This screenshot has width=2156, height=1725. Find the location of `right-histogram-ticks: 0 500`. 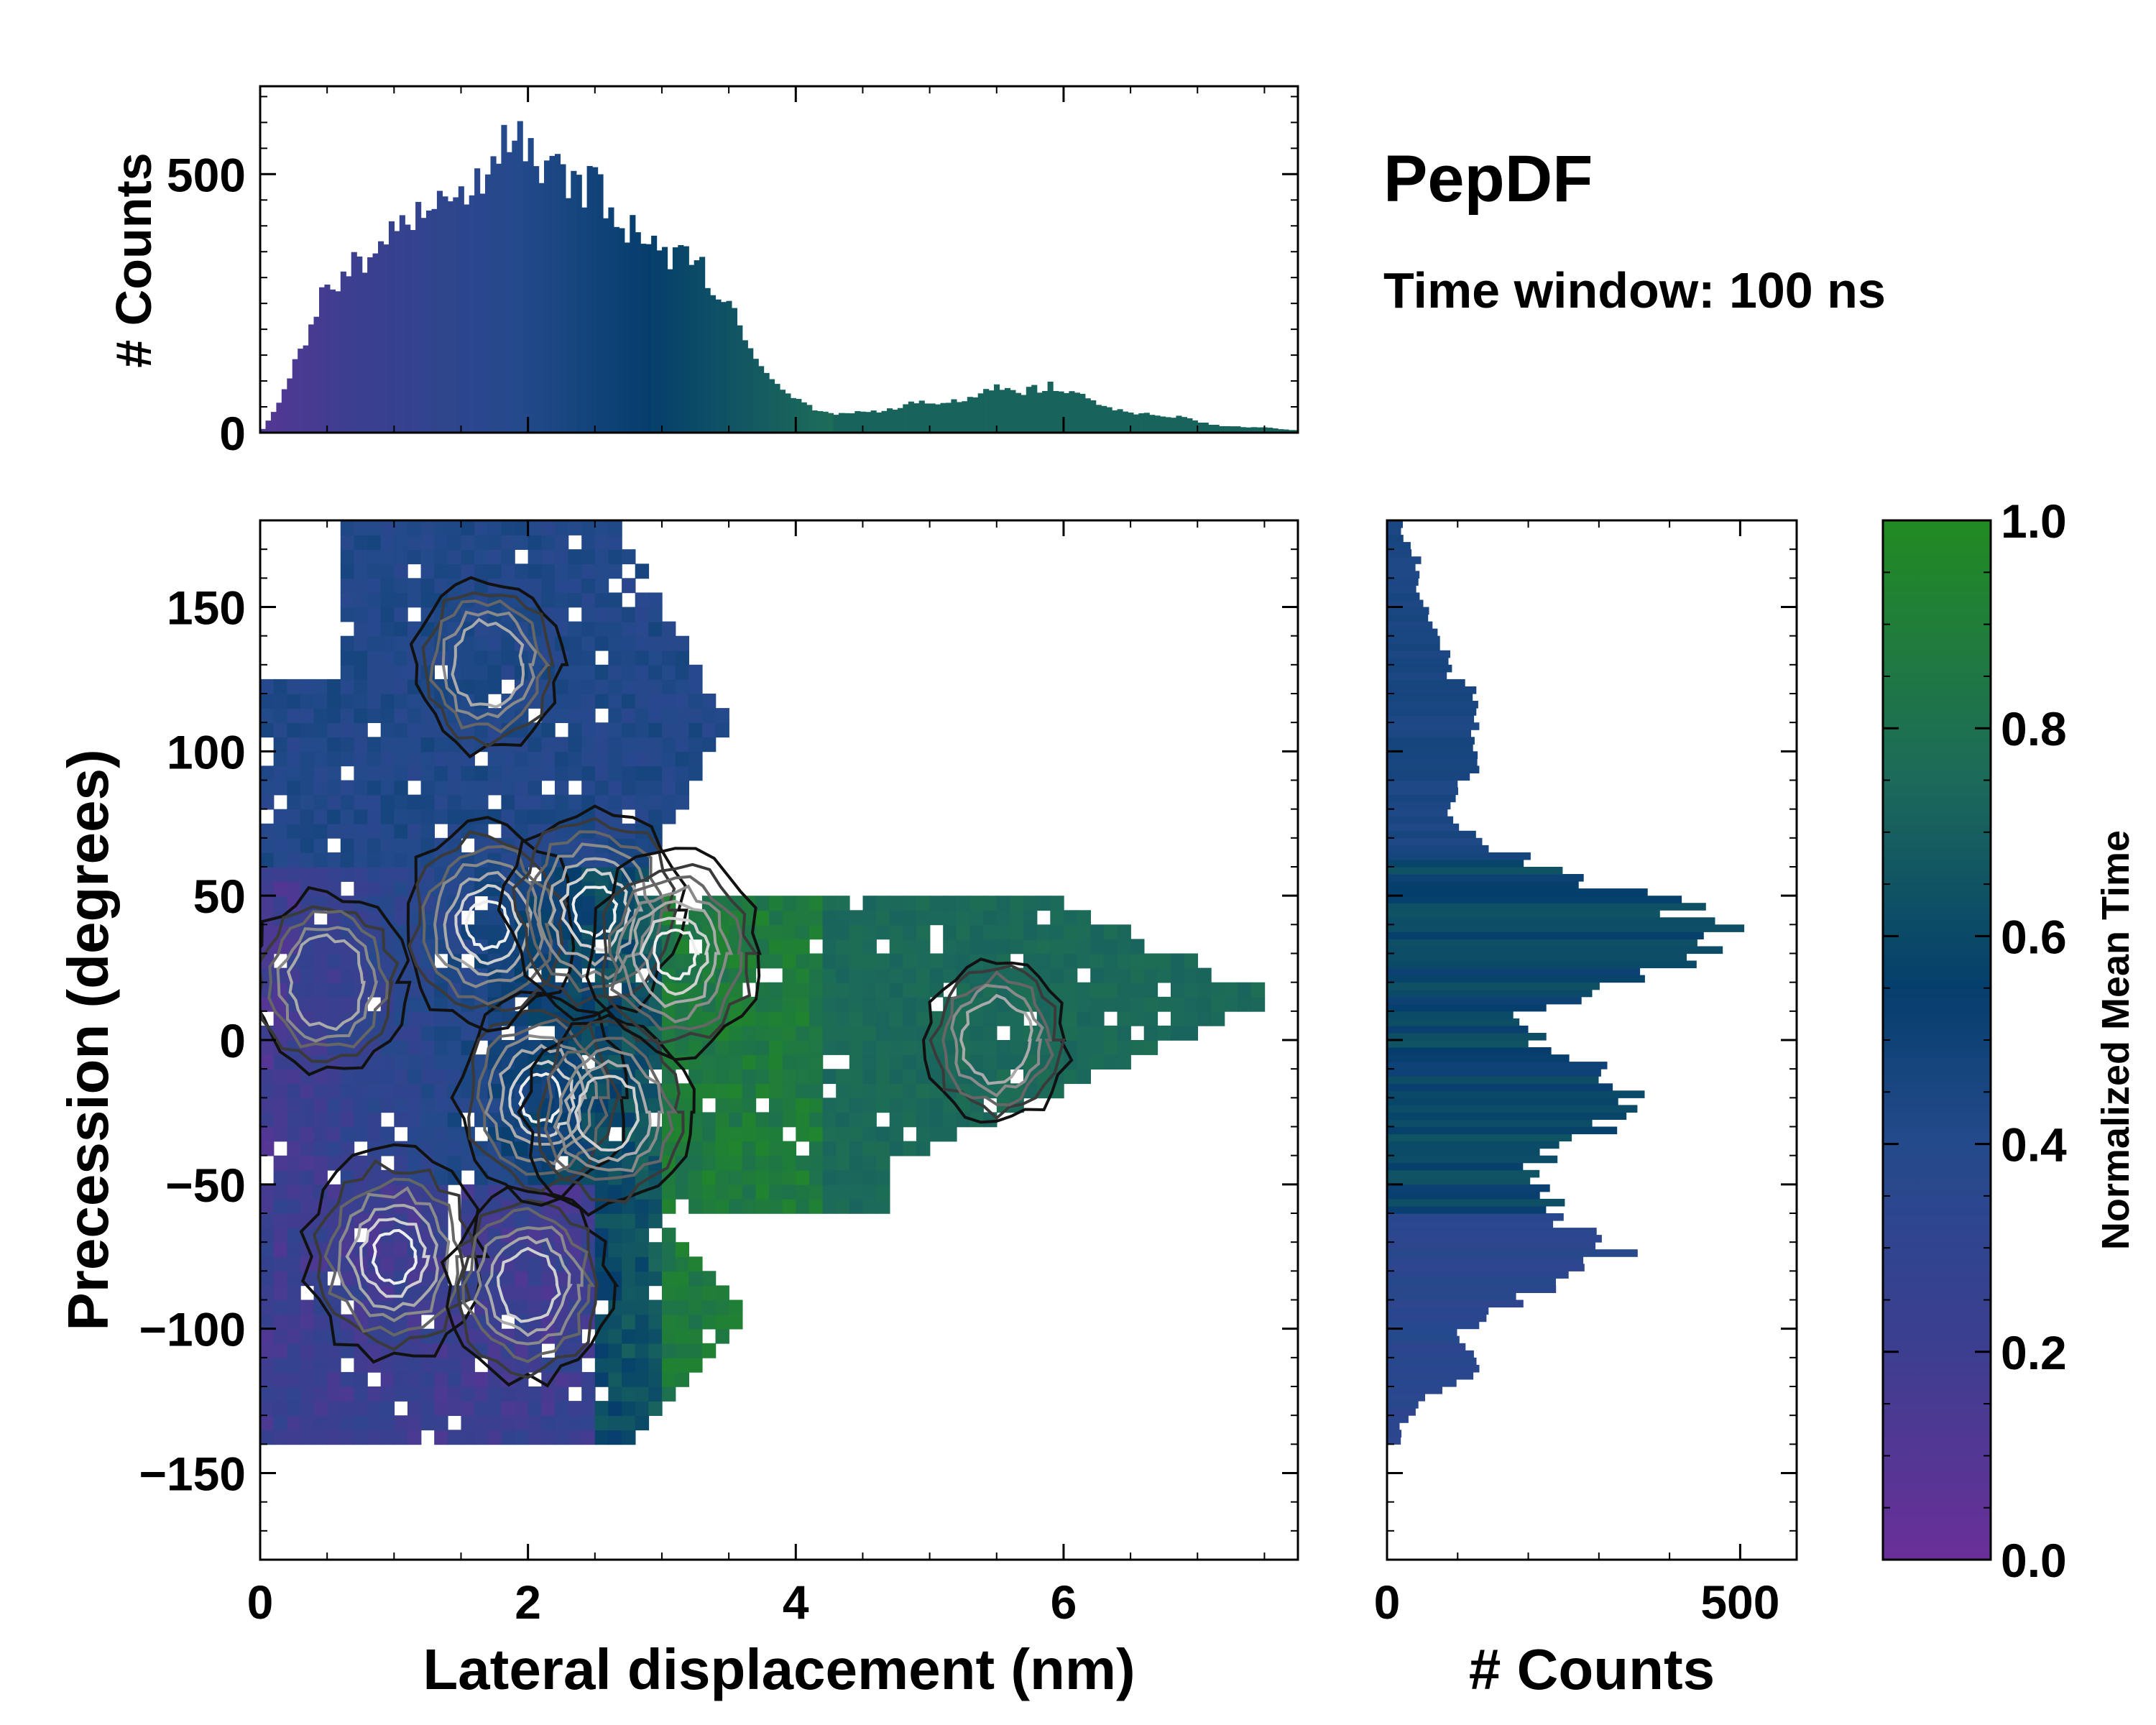

right-histogram-ticks: 0 500 is located at coordinates (1585, 1074).